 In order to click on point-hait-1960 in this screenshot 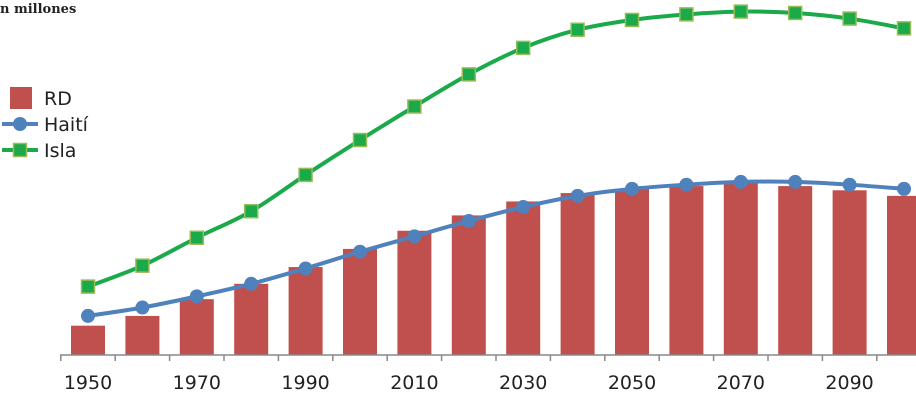, I will do `click(142, 307)`.